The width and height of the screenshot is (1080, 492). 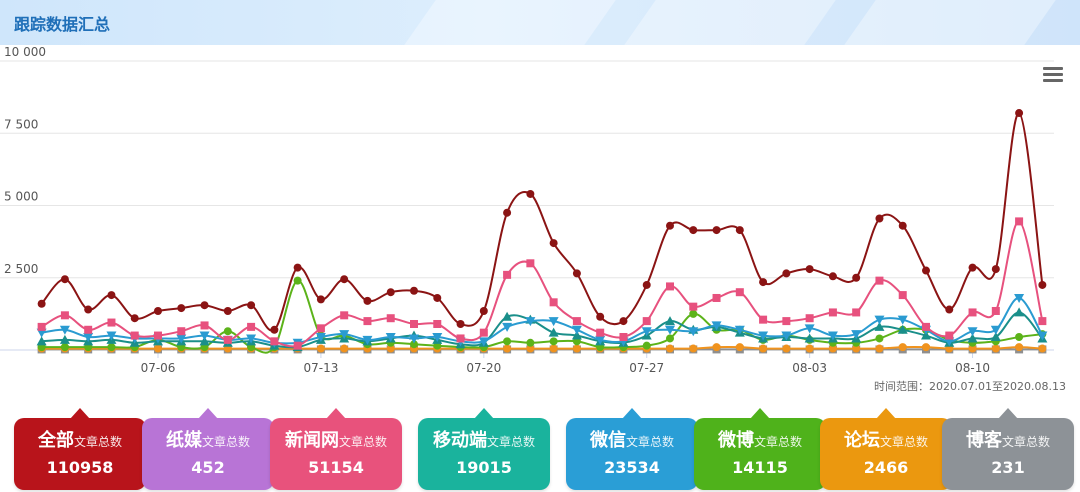 What do you see at coordinates (632, 449) in the screenshot?
I see `summary-card-wechat: 微信文章总数 23534` at bounding box center [632, 449].